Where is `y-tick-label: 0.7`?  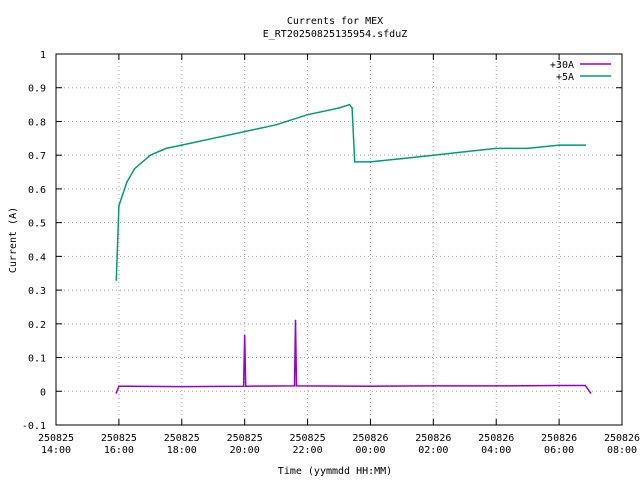 y-tick-label: 0.7 is located at coordinates (37, 156).